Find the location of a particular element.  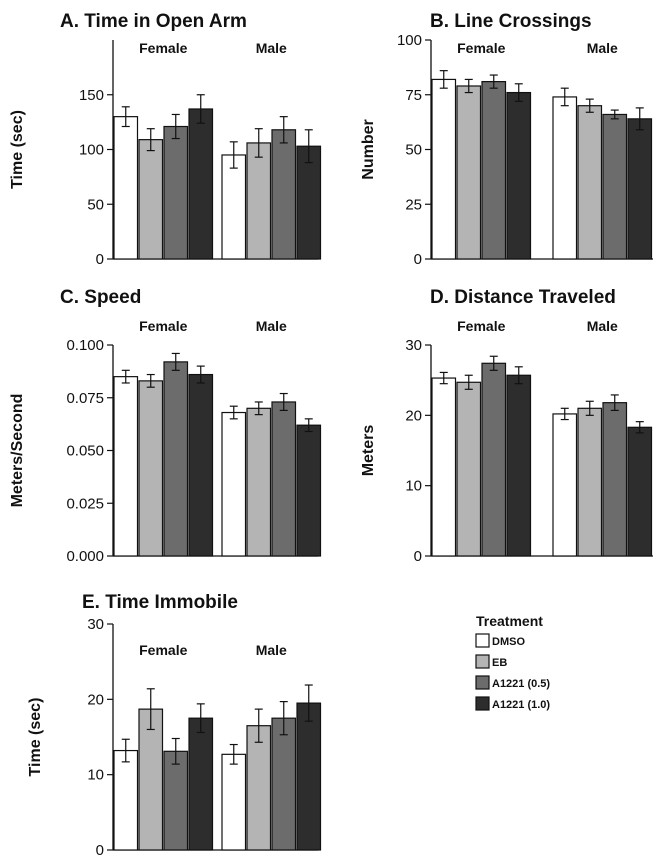

y-tick-label: 0.050 is located at coordinates (85, 451).